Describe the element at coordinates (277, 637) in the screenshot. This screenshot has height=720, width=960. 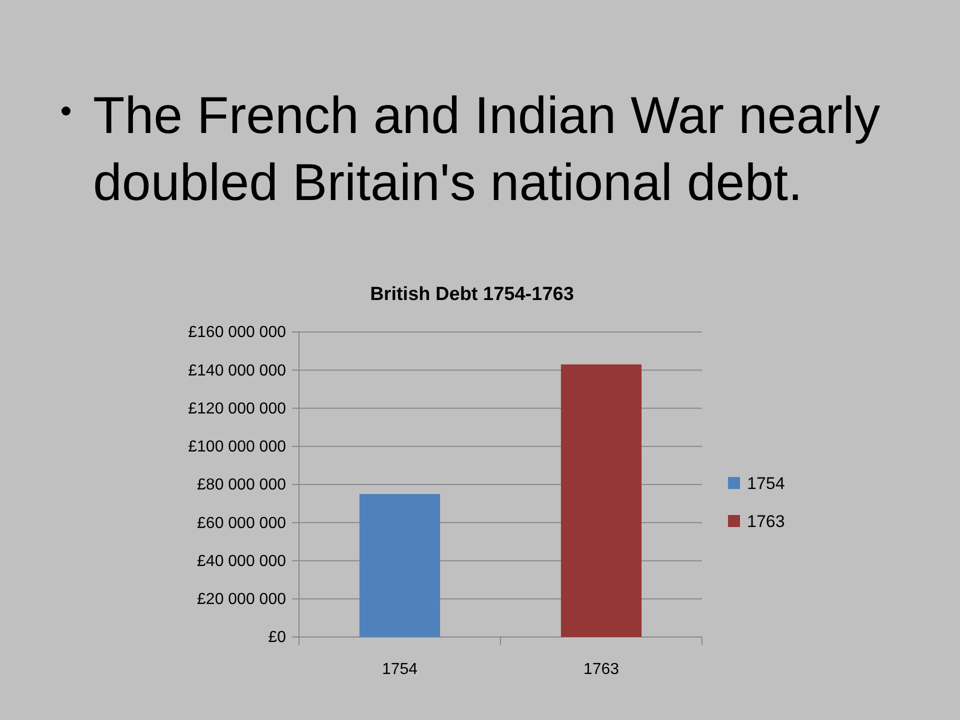
I see `y-tick-label: £0` at that location.